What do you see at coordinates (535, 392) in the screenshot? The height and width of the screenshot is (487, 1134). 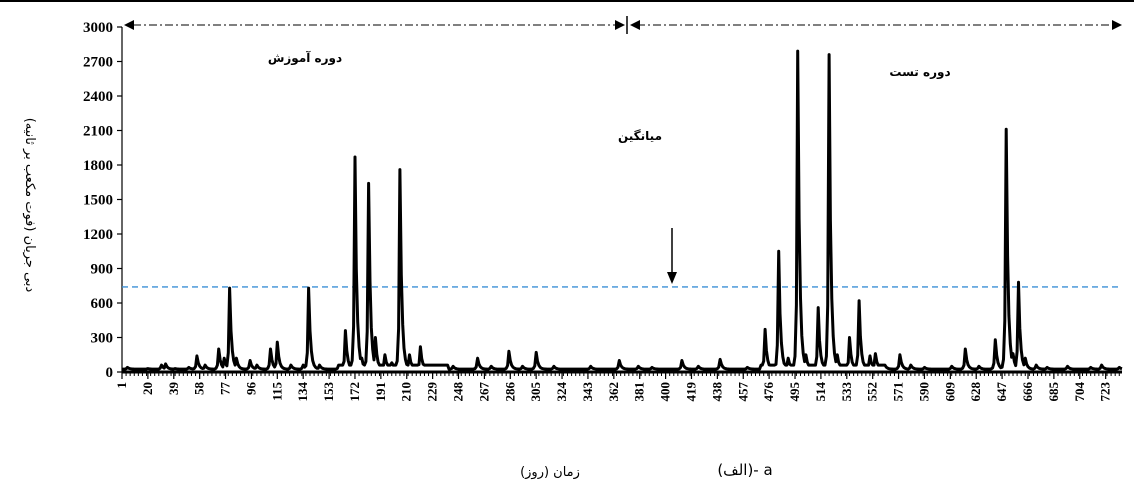 I see `x-tick-label: 305` at bounding box center [535, 392].